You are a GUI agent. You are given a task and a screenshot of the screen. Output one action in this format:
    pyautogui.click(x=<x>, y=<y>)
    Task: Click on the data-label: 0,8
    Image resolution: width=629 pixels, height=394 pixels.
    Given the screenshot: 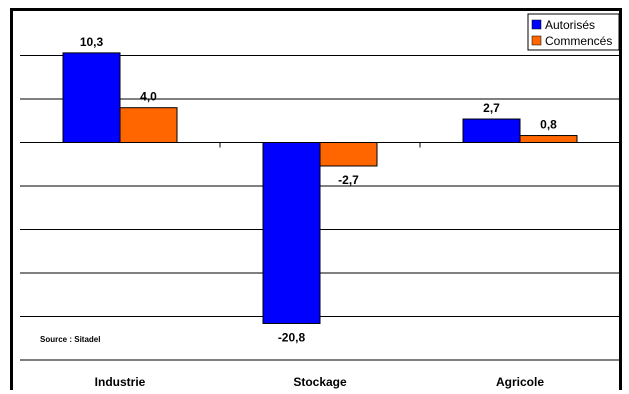 What is the action you would take?
    pyautogui.click(x=548, y=125)
    